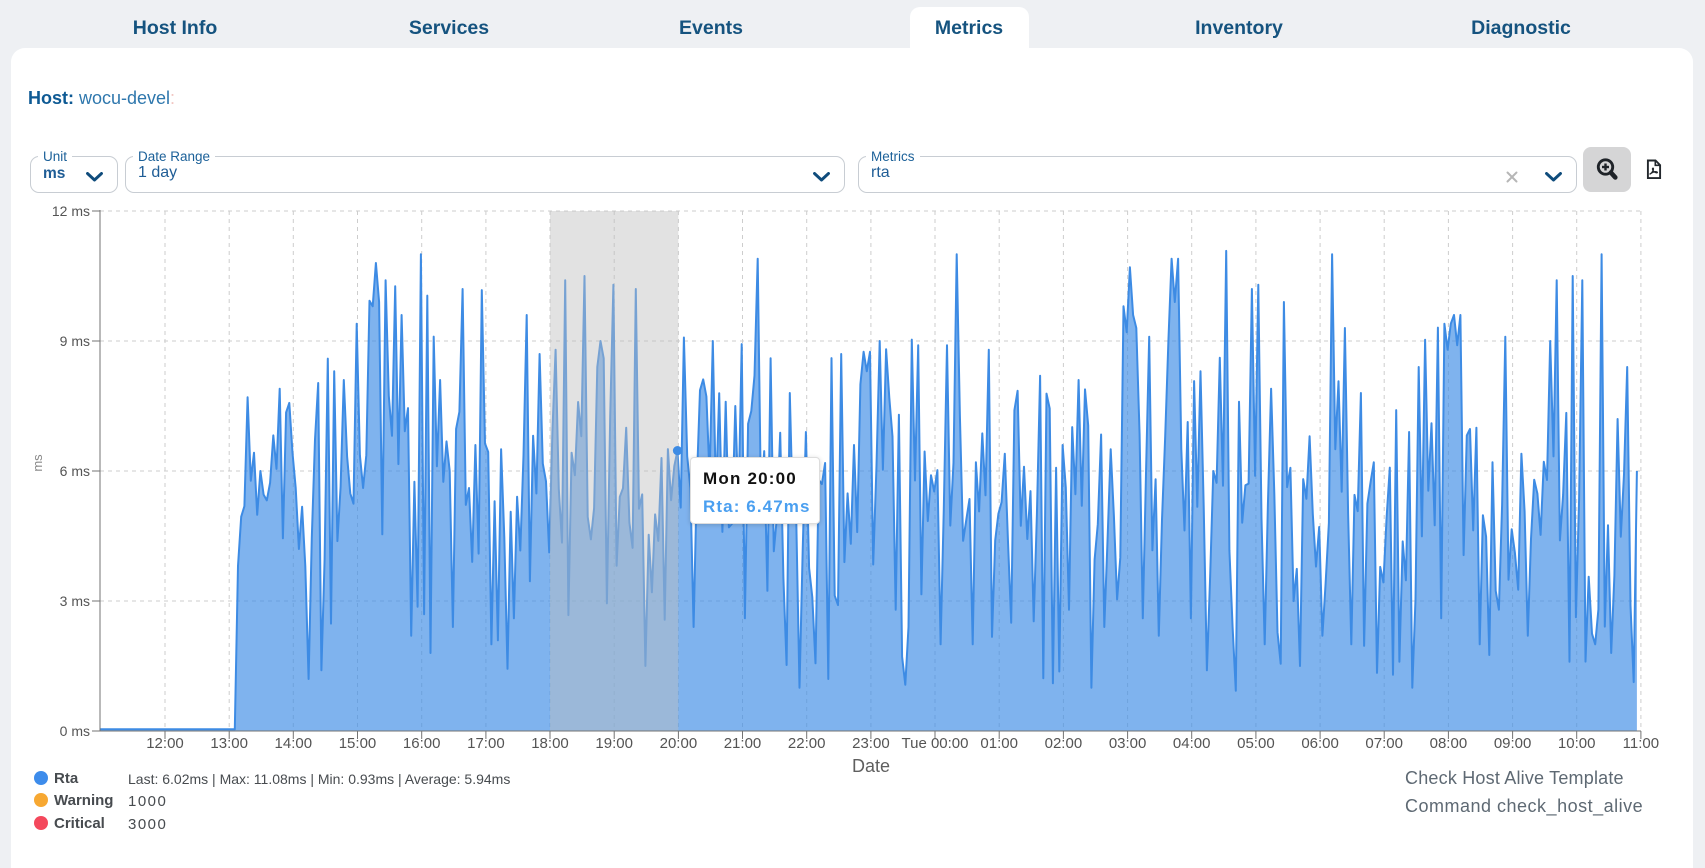  I want to click on svg-text: 02:00, so click(1064, 743).